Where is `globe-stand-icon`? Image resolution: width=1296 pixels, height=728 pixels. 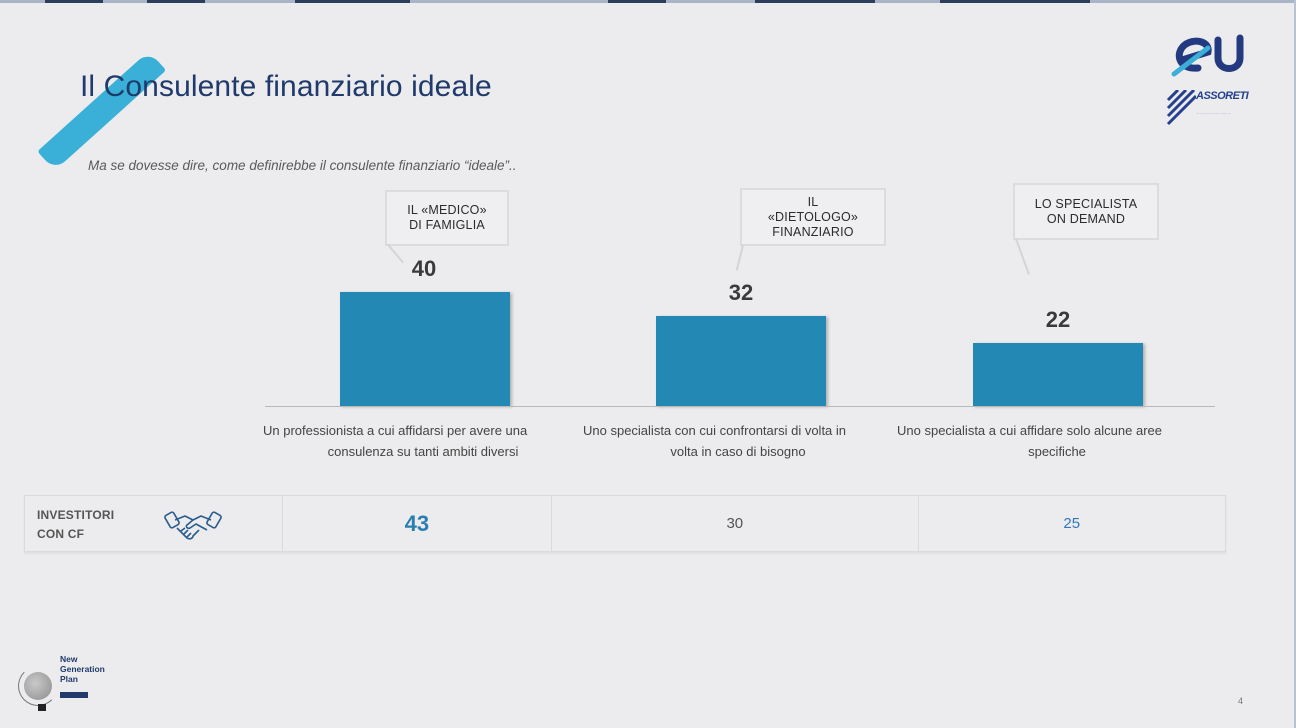 globe-stand-icon is located at coordinates (42, 707).